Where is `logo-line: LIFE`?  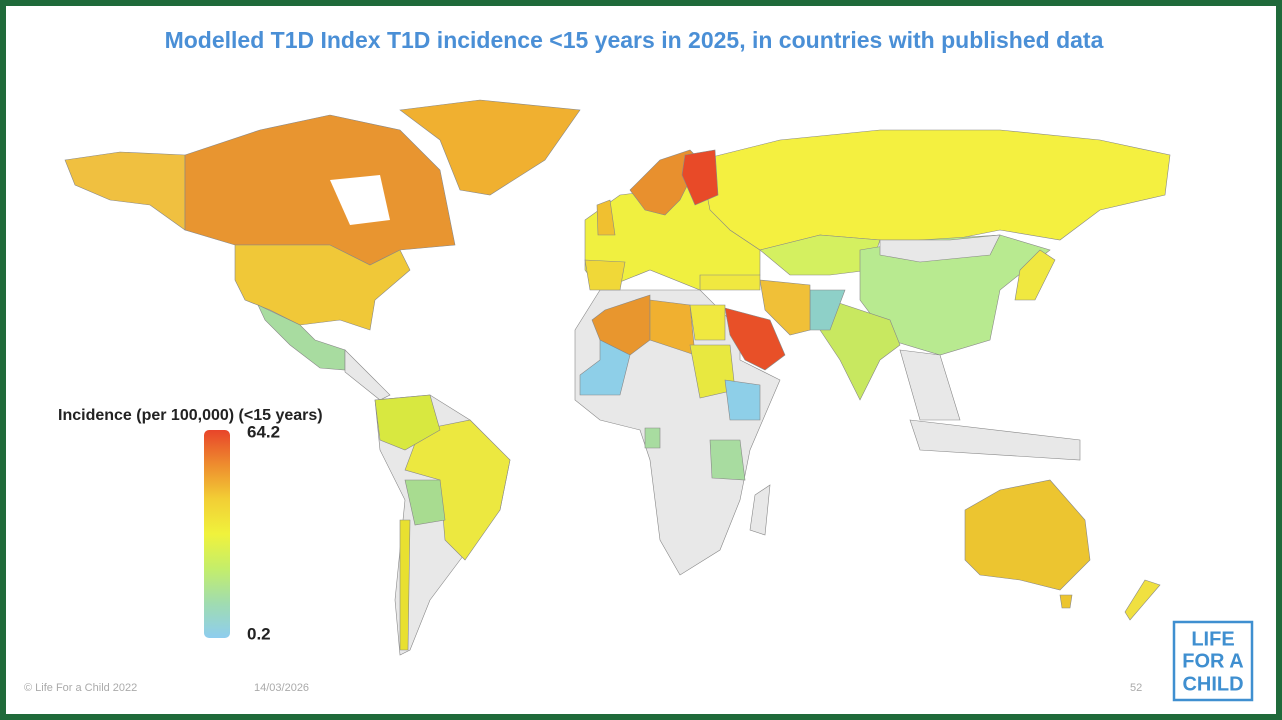 logo-line: LIFE is located at coordinates (1212, 639).